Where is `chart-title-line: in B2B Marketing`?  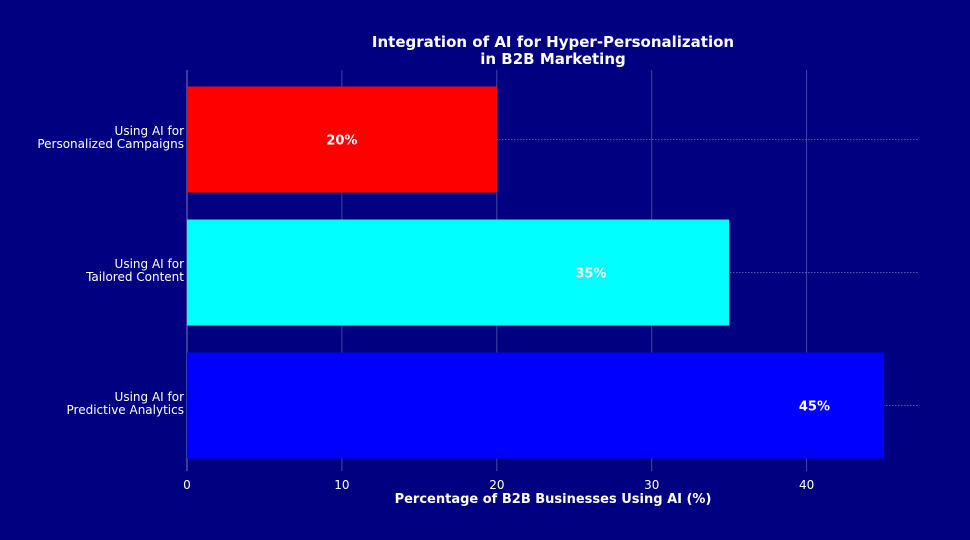 chart-title-line: in B2B Marketing is located at coordinates (553, 59).